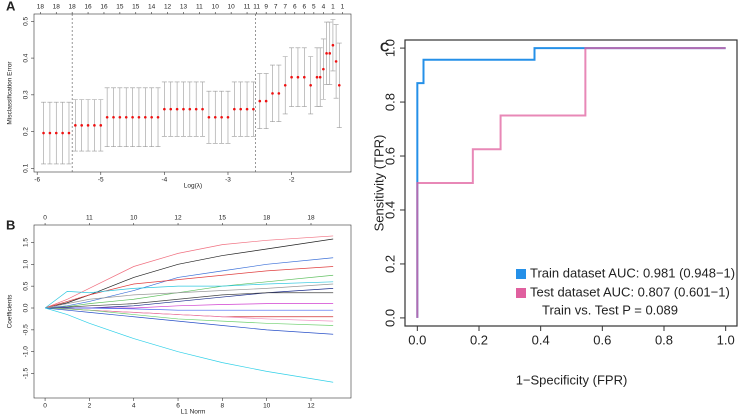 This screenshot has width=739, height=416. Describe the element at coordinates (90, 406) in the screenshot. I see `x-tick-label: 2` at that location.